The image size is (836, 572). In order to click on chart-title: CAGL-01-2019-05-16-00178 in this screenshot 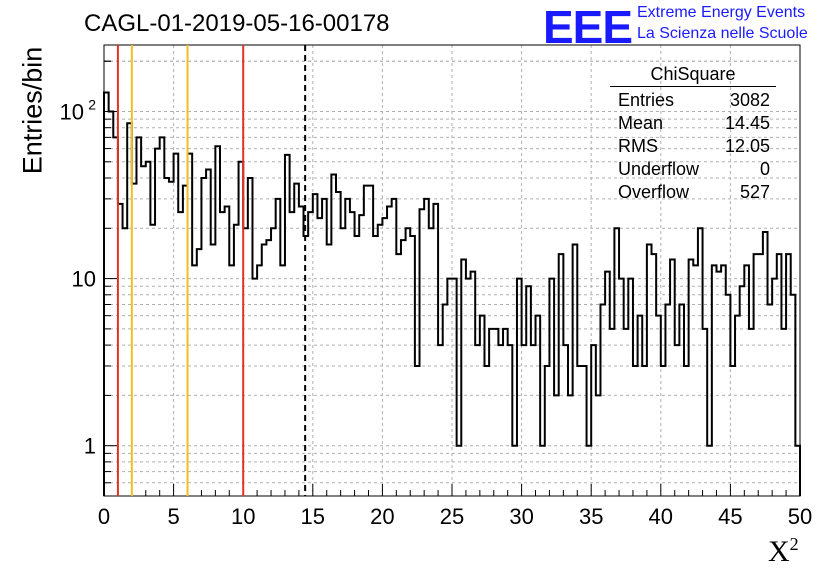, I will do `click(237, 23)`.